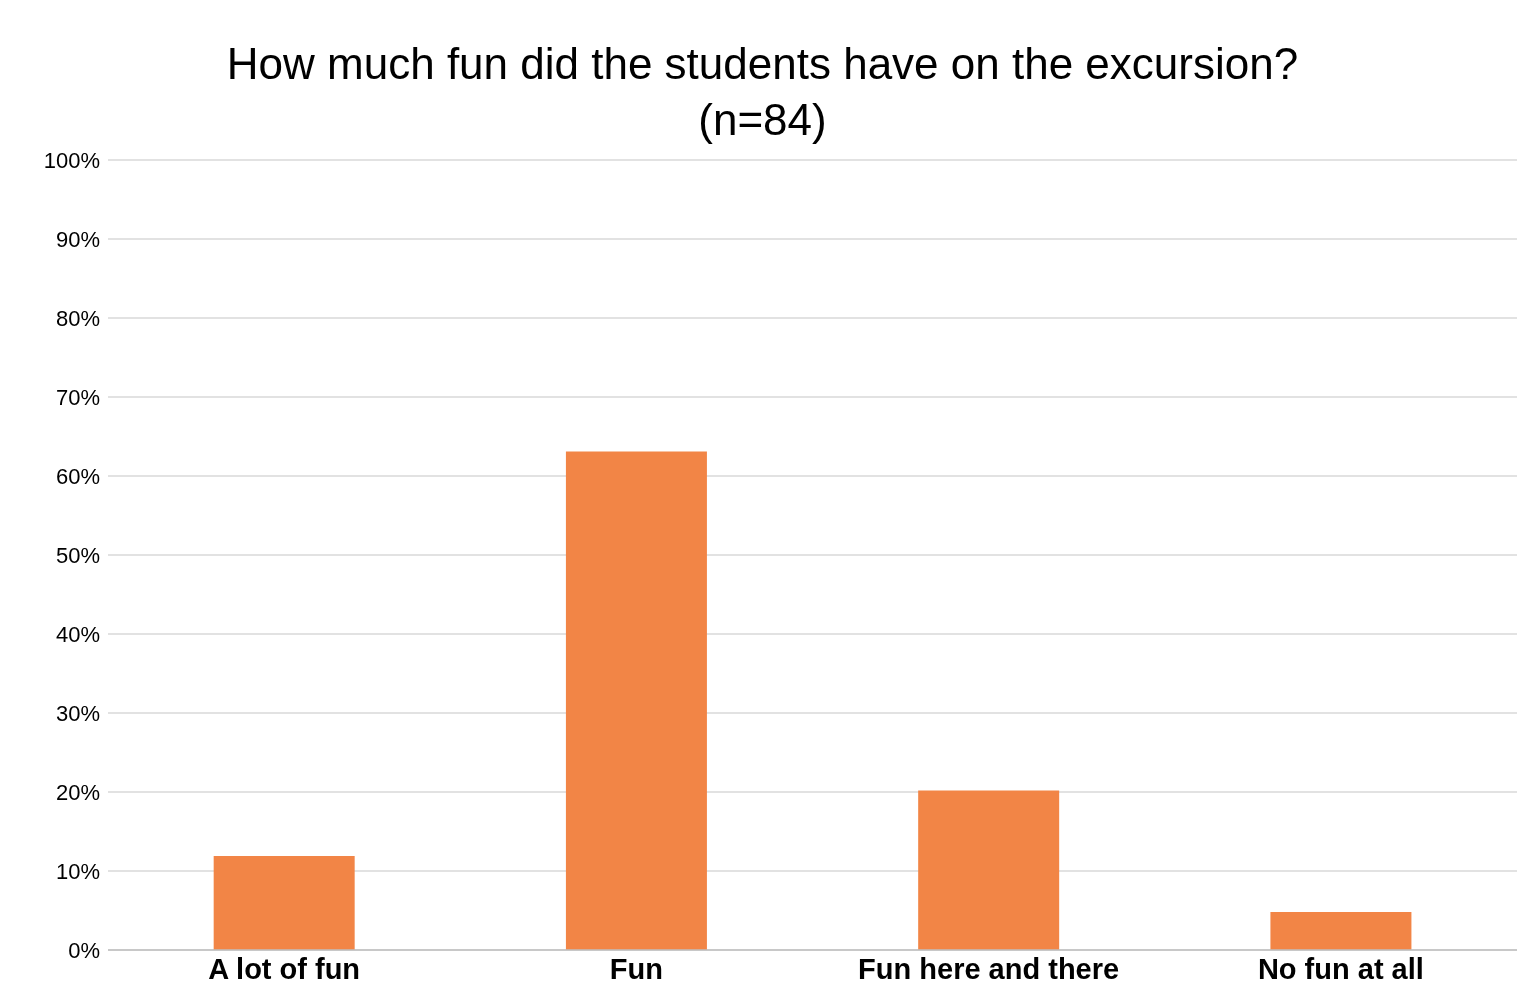  What do you see at coordinates (77, 397) in the screenshot?
I see `y-tick-label: 70%` at bounding box center [77, 397].